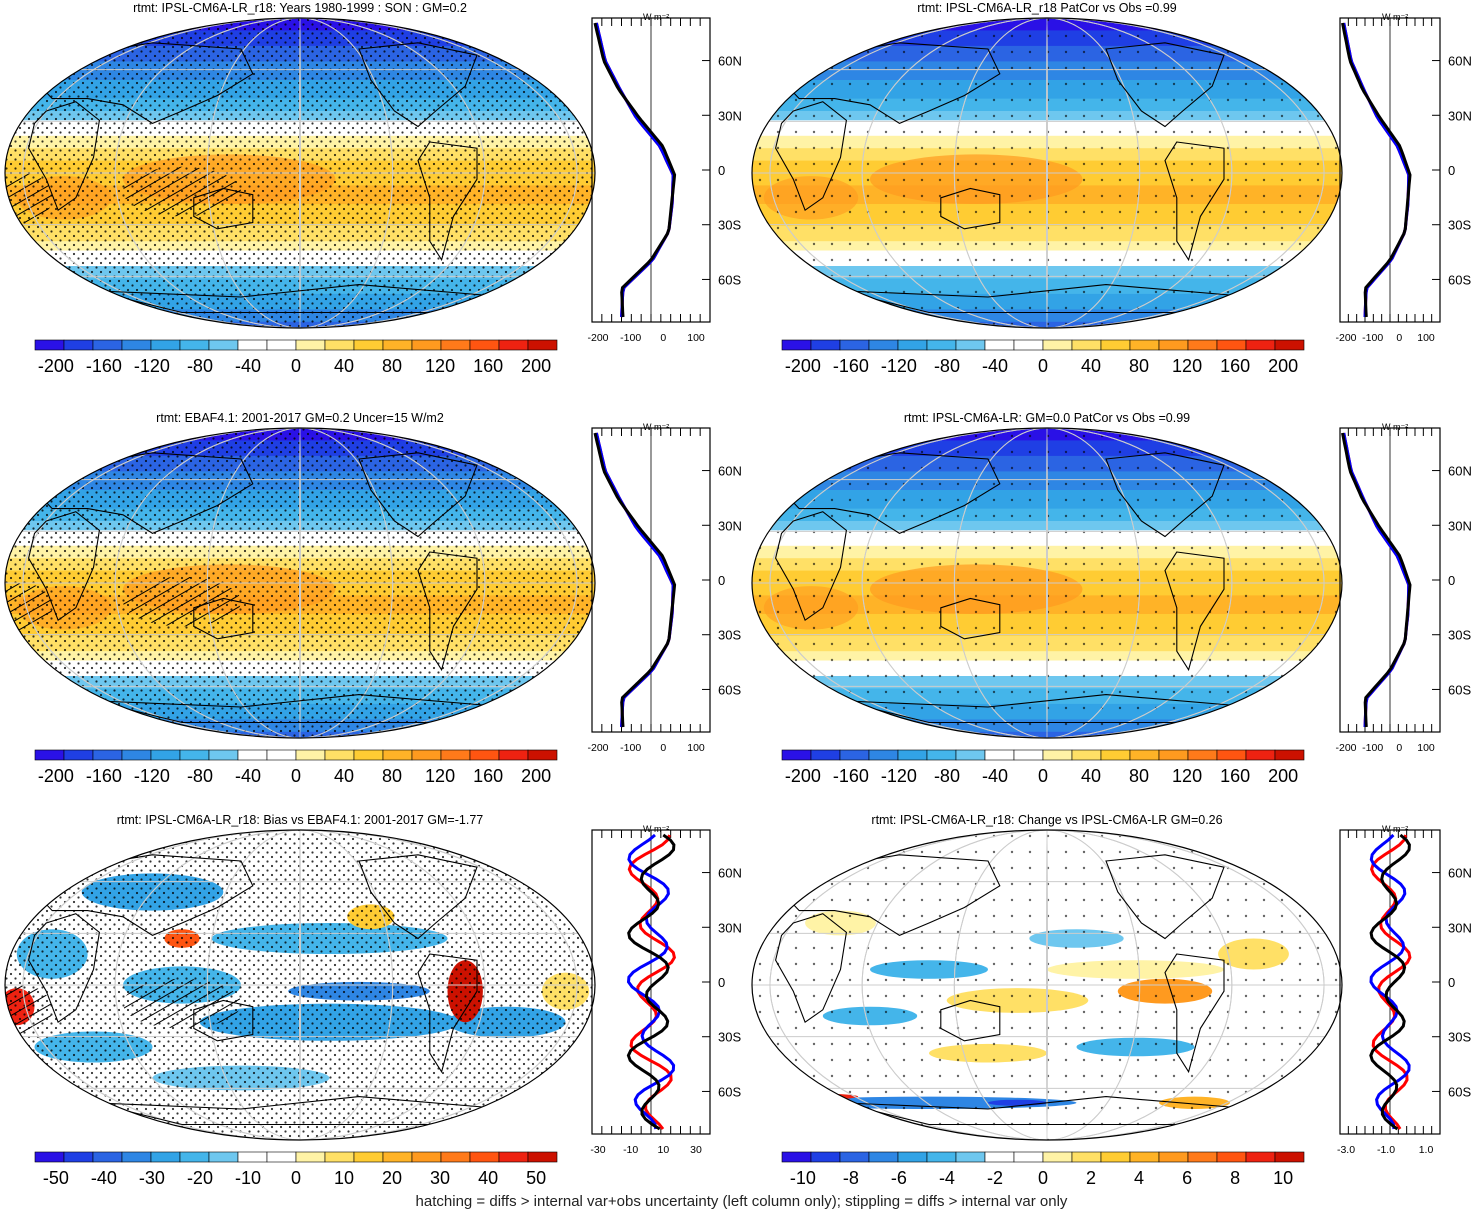 Image resolution: width=1483 pixels, height=1215 pixels. I want to click on lat-label: 30N, so click(1460, 927).